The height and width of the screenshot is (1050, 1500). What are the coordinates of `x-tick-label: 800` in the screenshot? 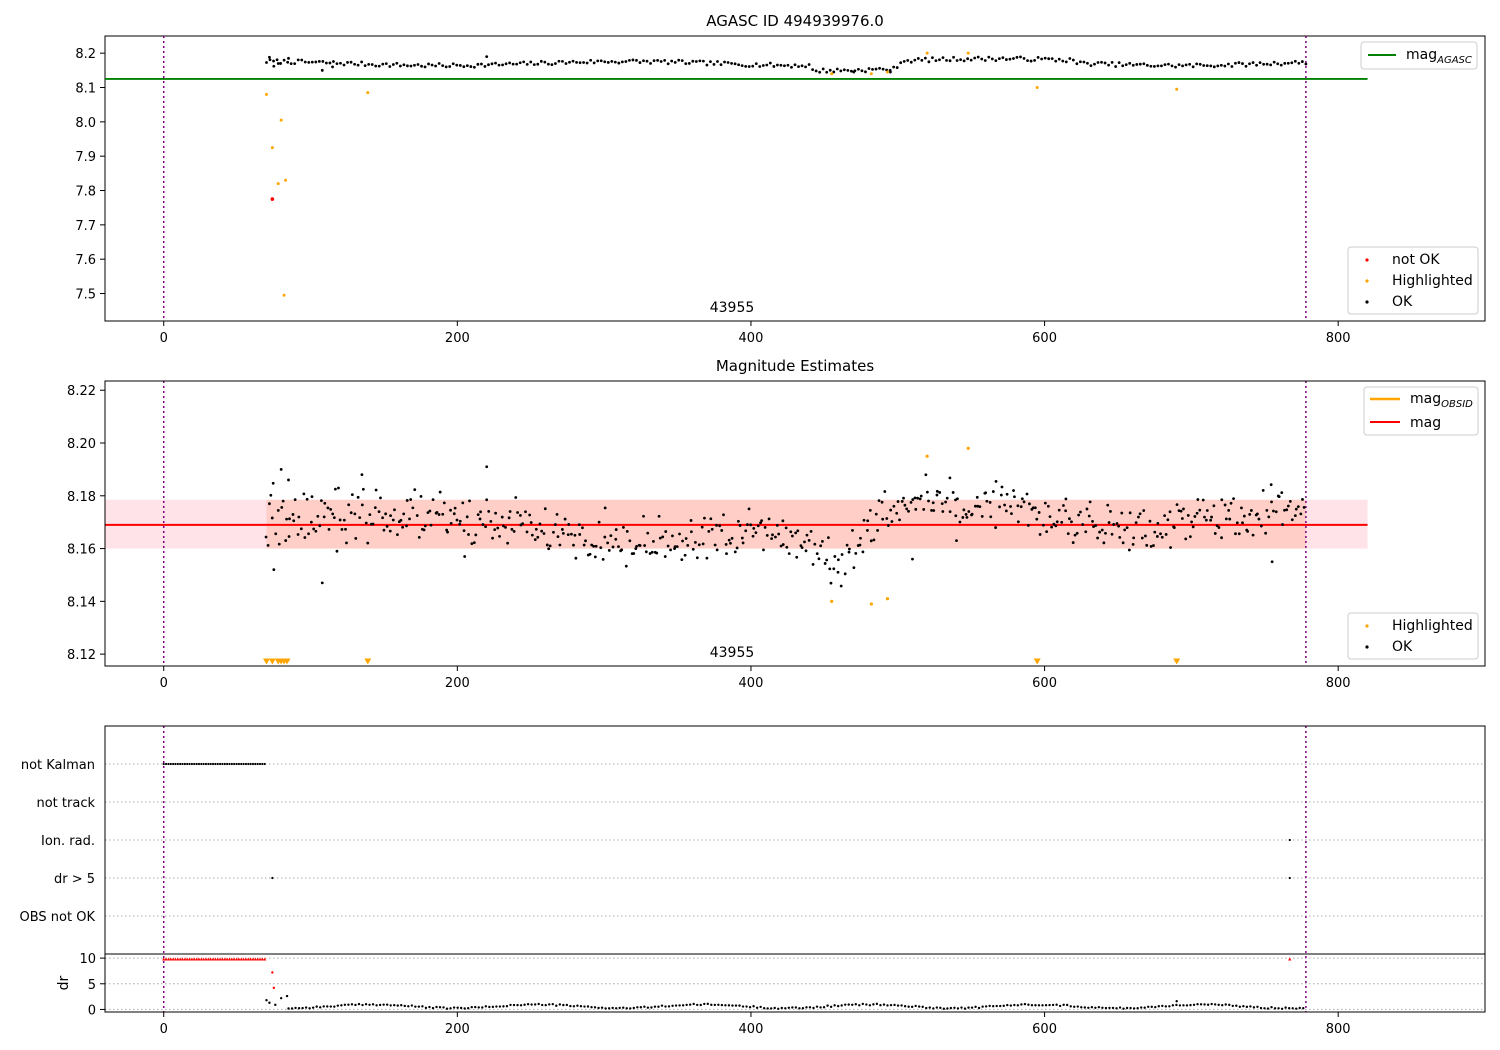 It's located at (1338, 1029).